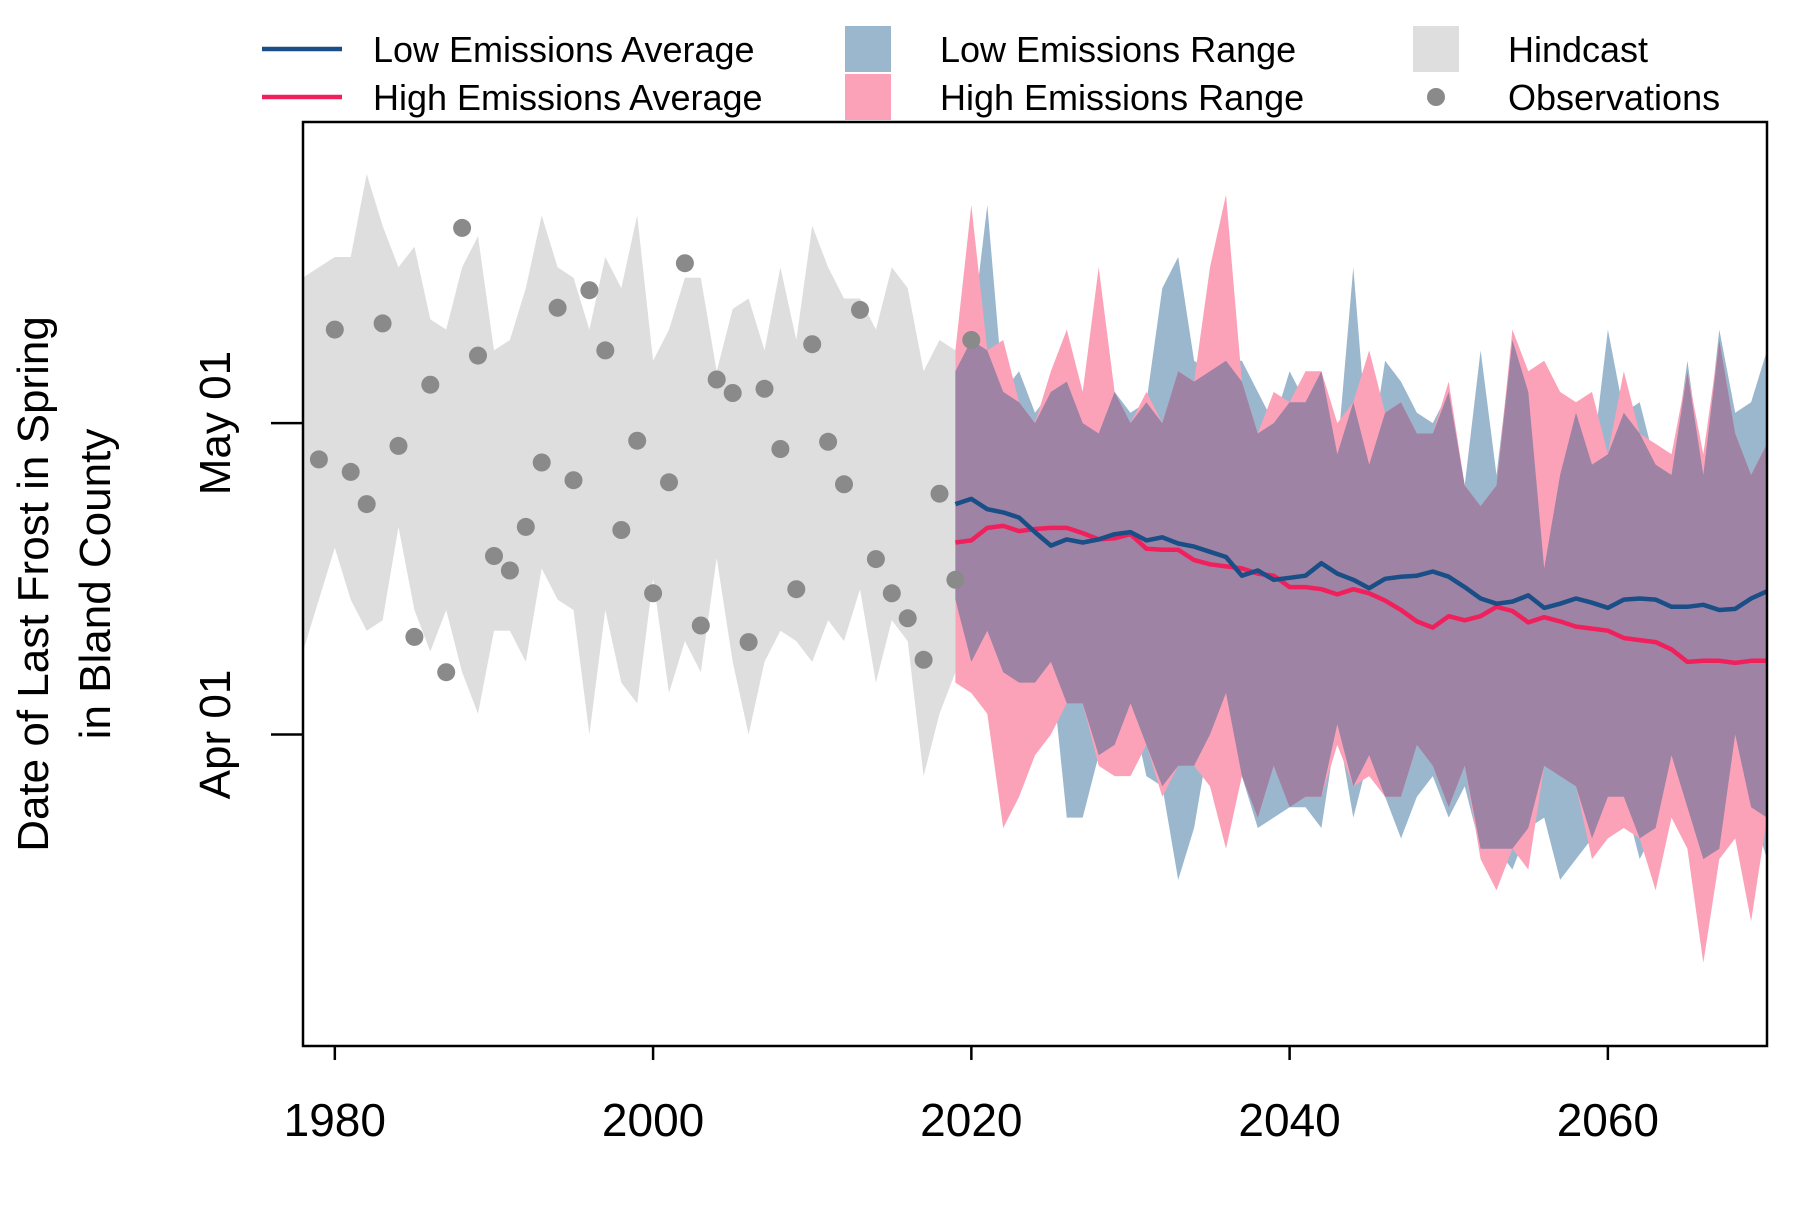  I want to click on legend-label-observations: Observations, so click(1614, 97).